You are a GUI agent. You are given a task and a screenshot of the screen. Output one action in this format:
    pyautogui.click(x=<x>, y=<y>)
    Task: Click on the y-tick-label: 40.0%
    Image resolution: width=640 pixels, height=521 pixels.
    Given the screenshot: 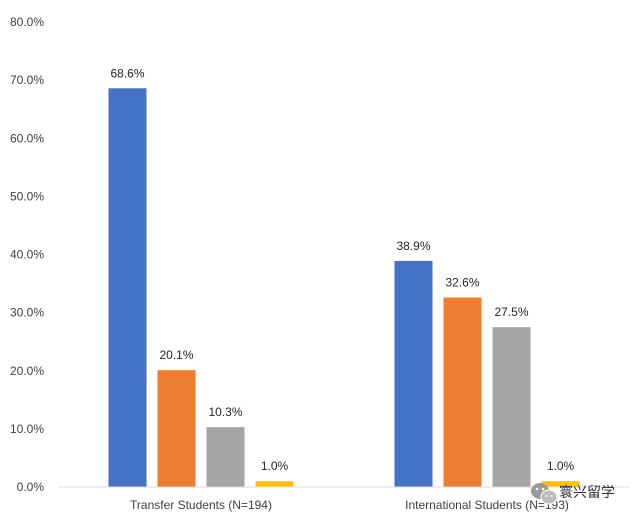 What is the action you would take?
    pyautogui.click(x=27, y=255)
    